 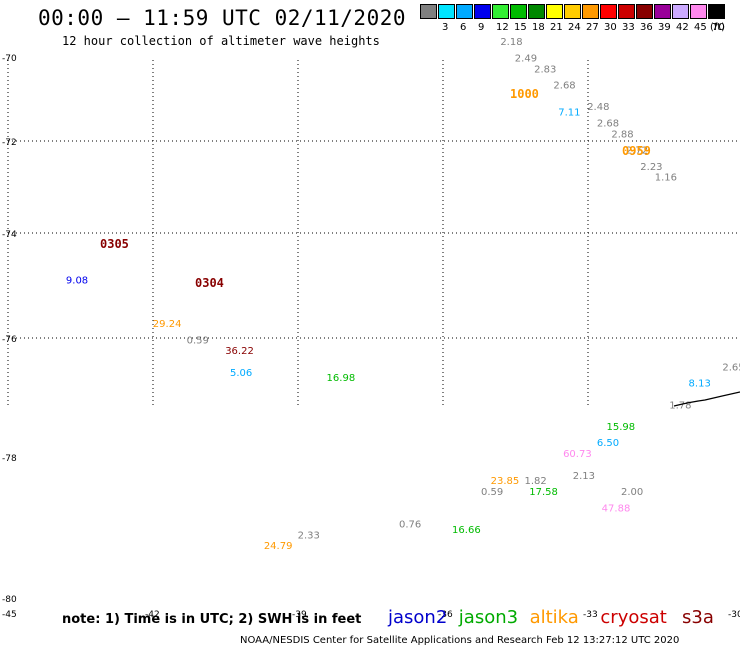 What do you see at coordinates (239, 351) in the screenshot?
I see `data-point-label: 36.22` at bounding box center [239, 351].